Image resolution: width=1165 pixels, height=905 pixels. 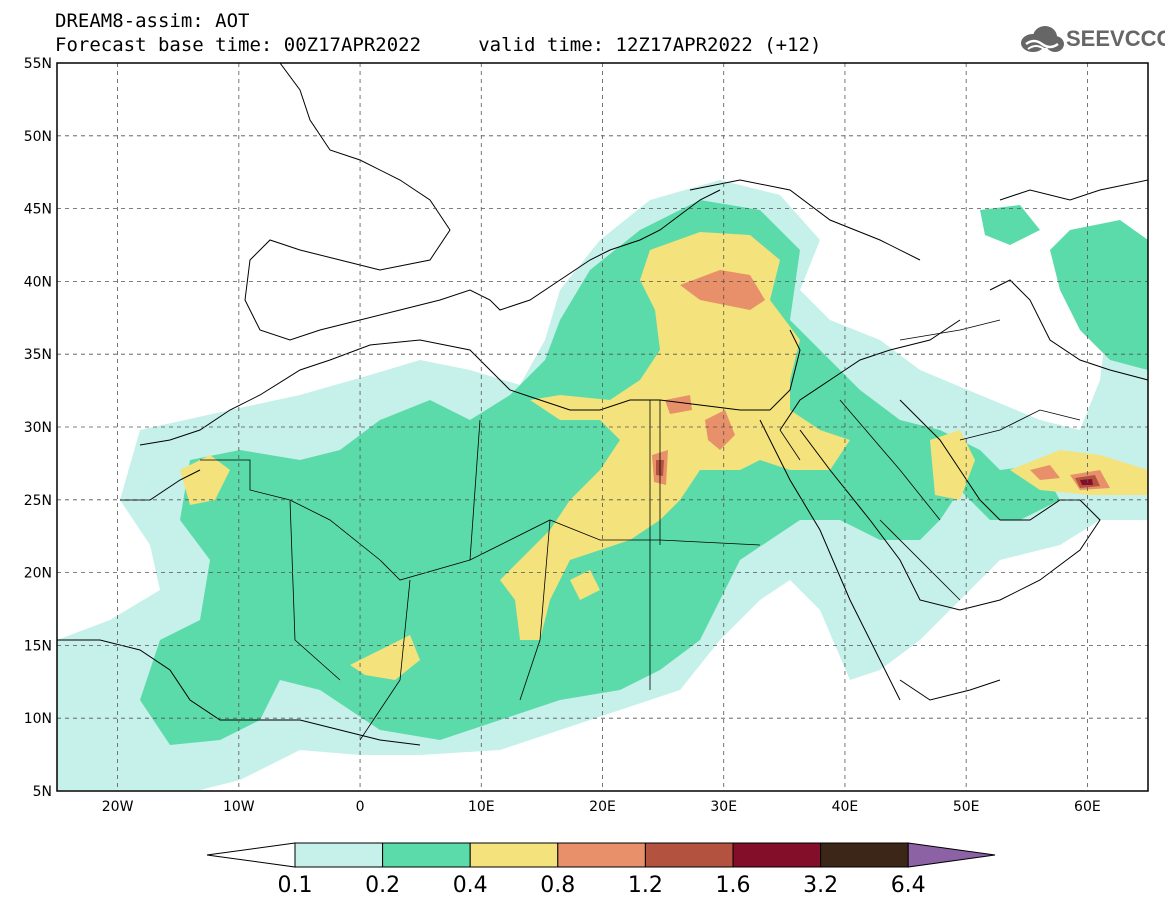 What do you see at coordinates (295, 885) in the screenshot?
I see `colorbar-level-label: 0.1` at bounding box center [295, 885].